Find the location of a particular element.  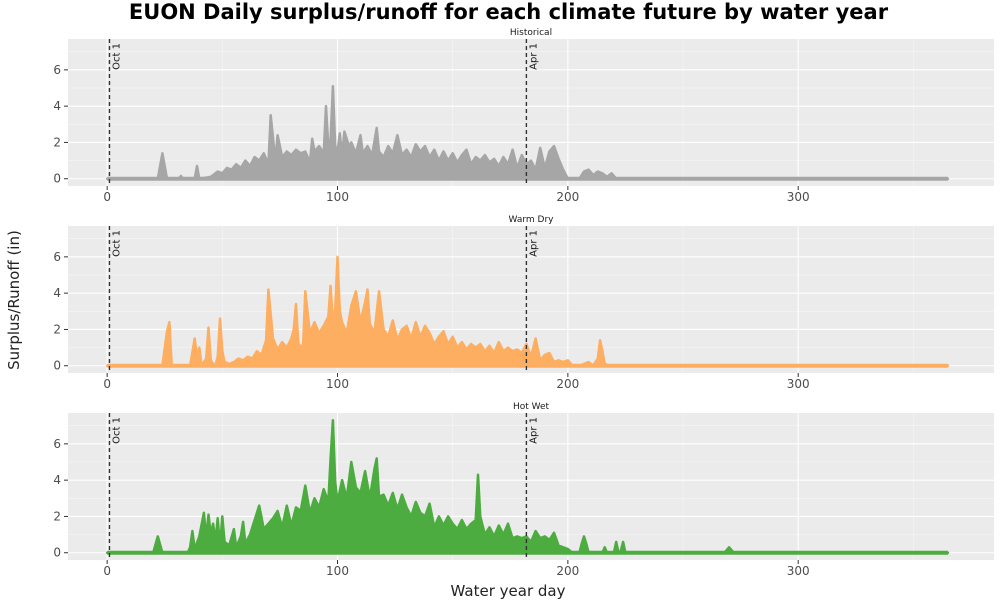

panel-strip-label: Historical is located at coordinates (531, 33).